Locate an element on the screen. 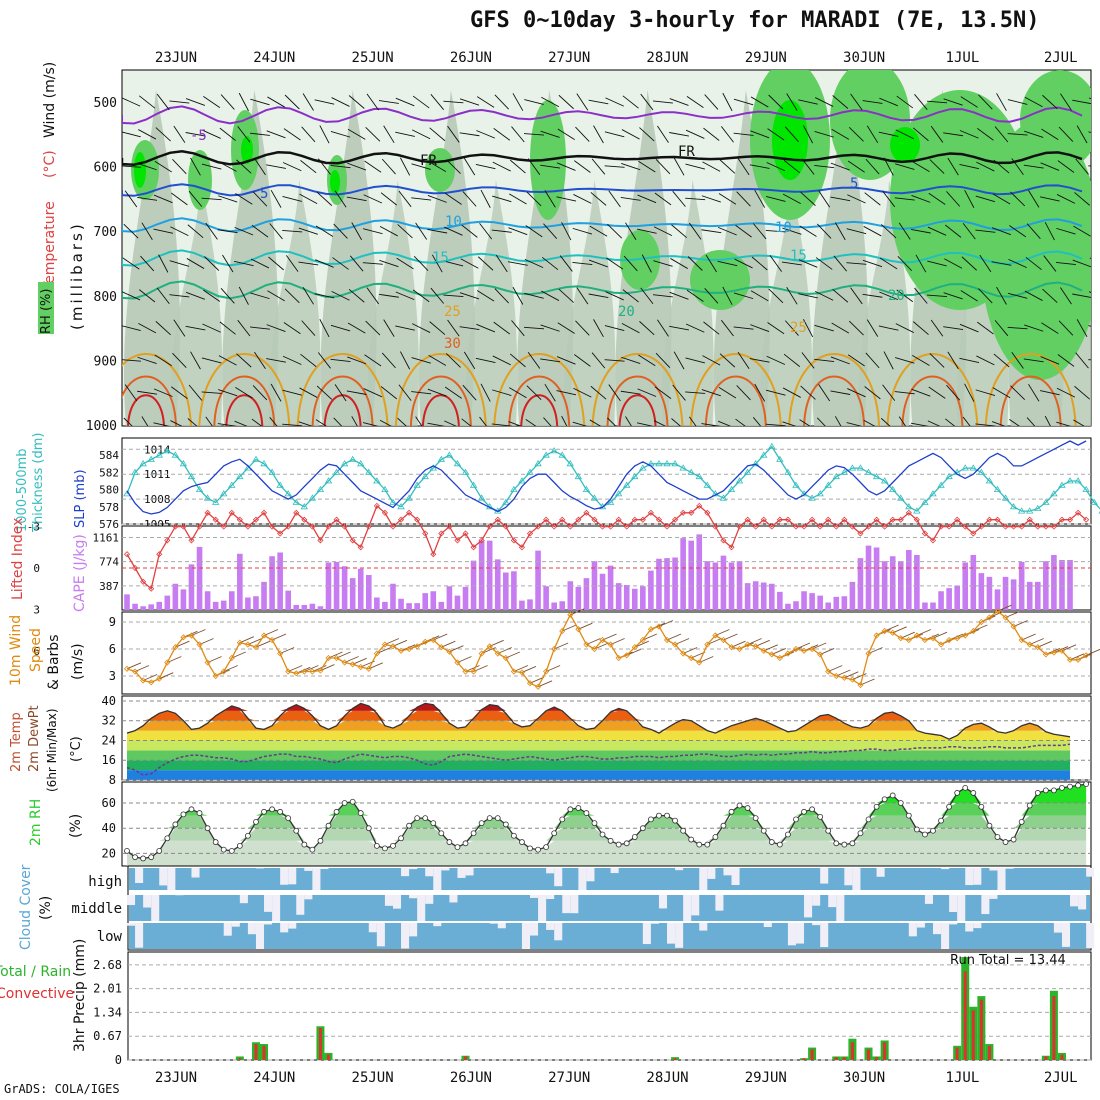  p3-ytick-left: -3 is located at coordinates (33, 527).